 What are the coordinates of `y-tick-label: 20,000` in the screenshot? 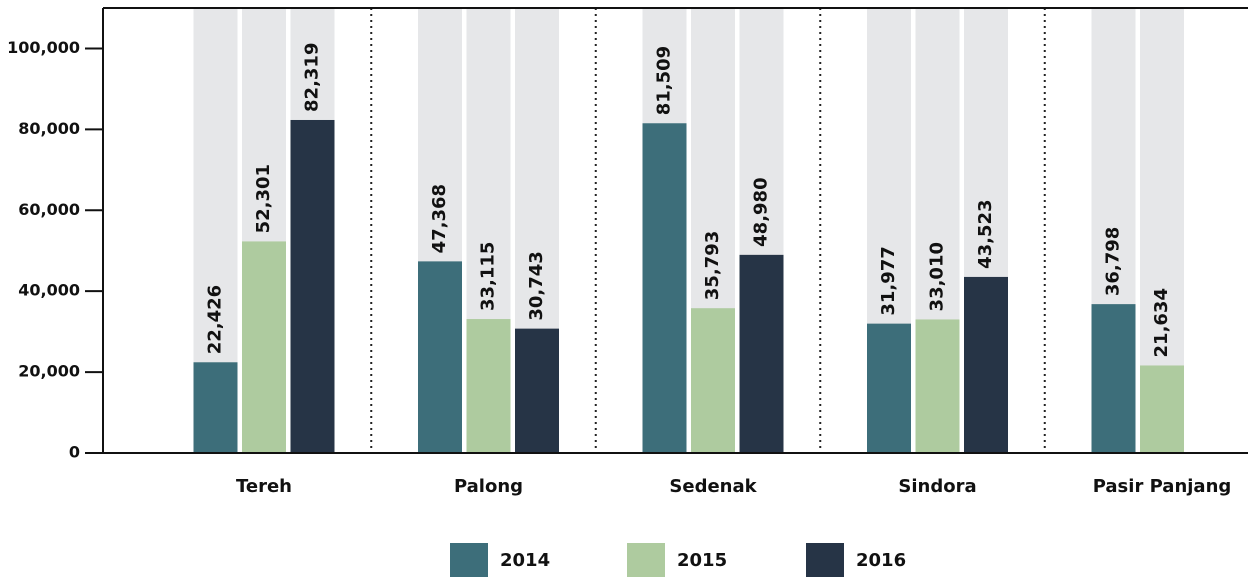 It's located at (49, 371).